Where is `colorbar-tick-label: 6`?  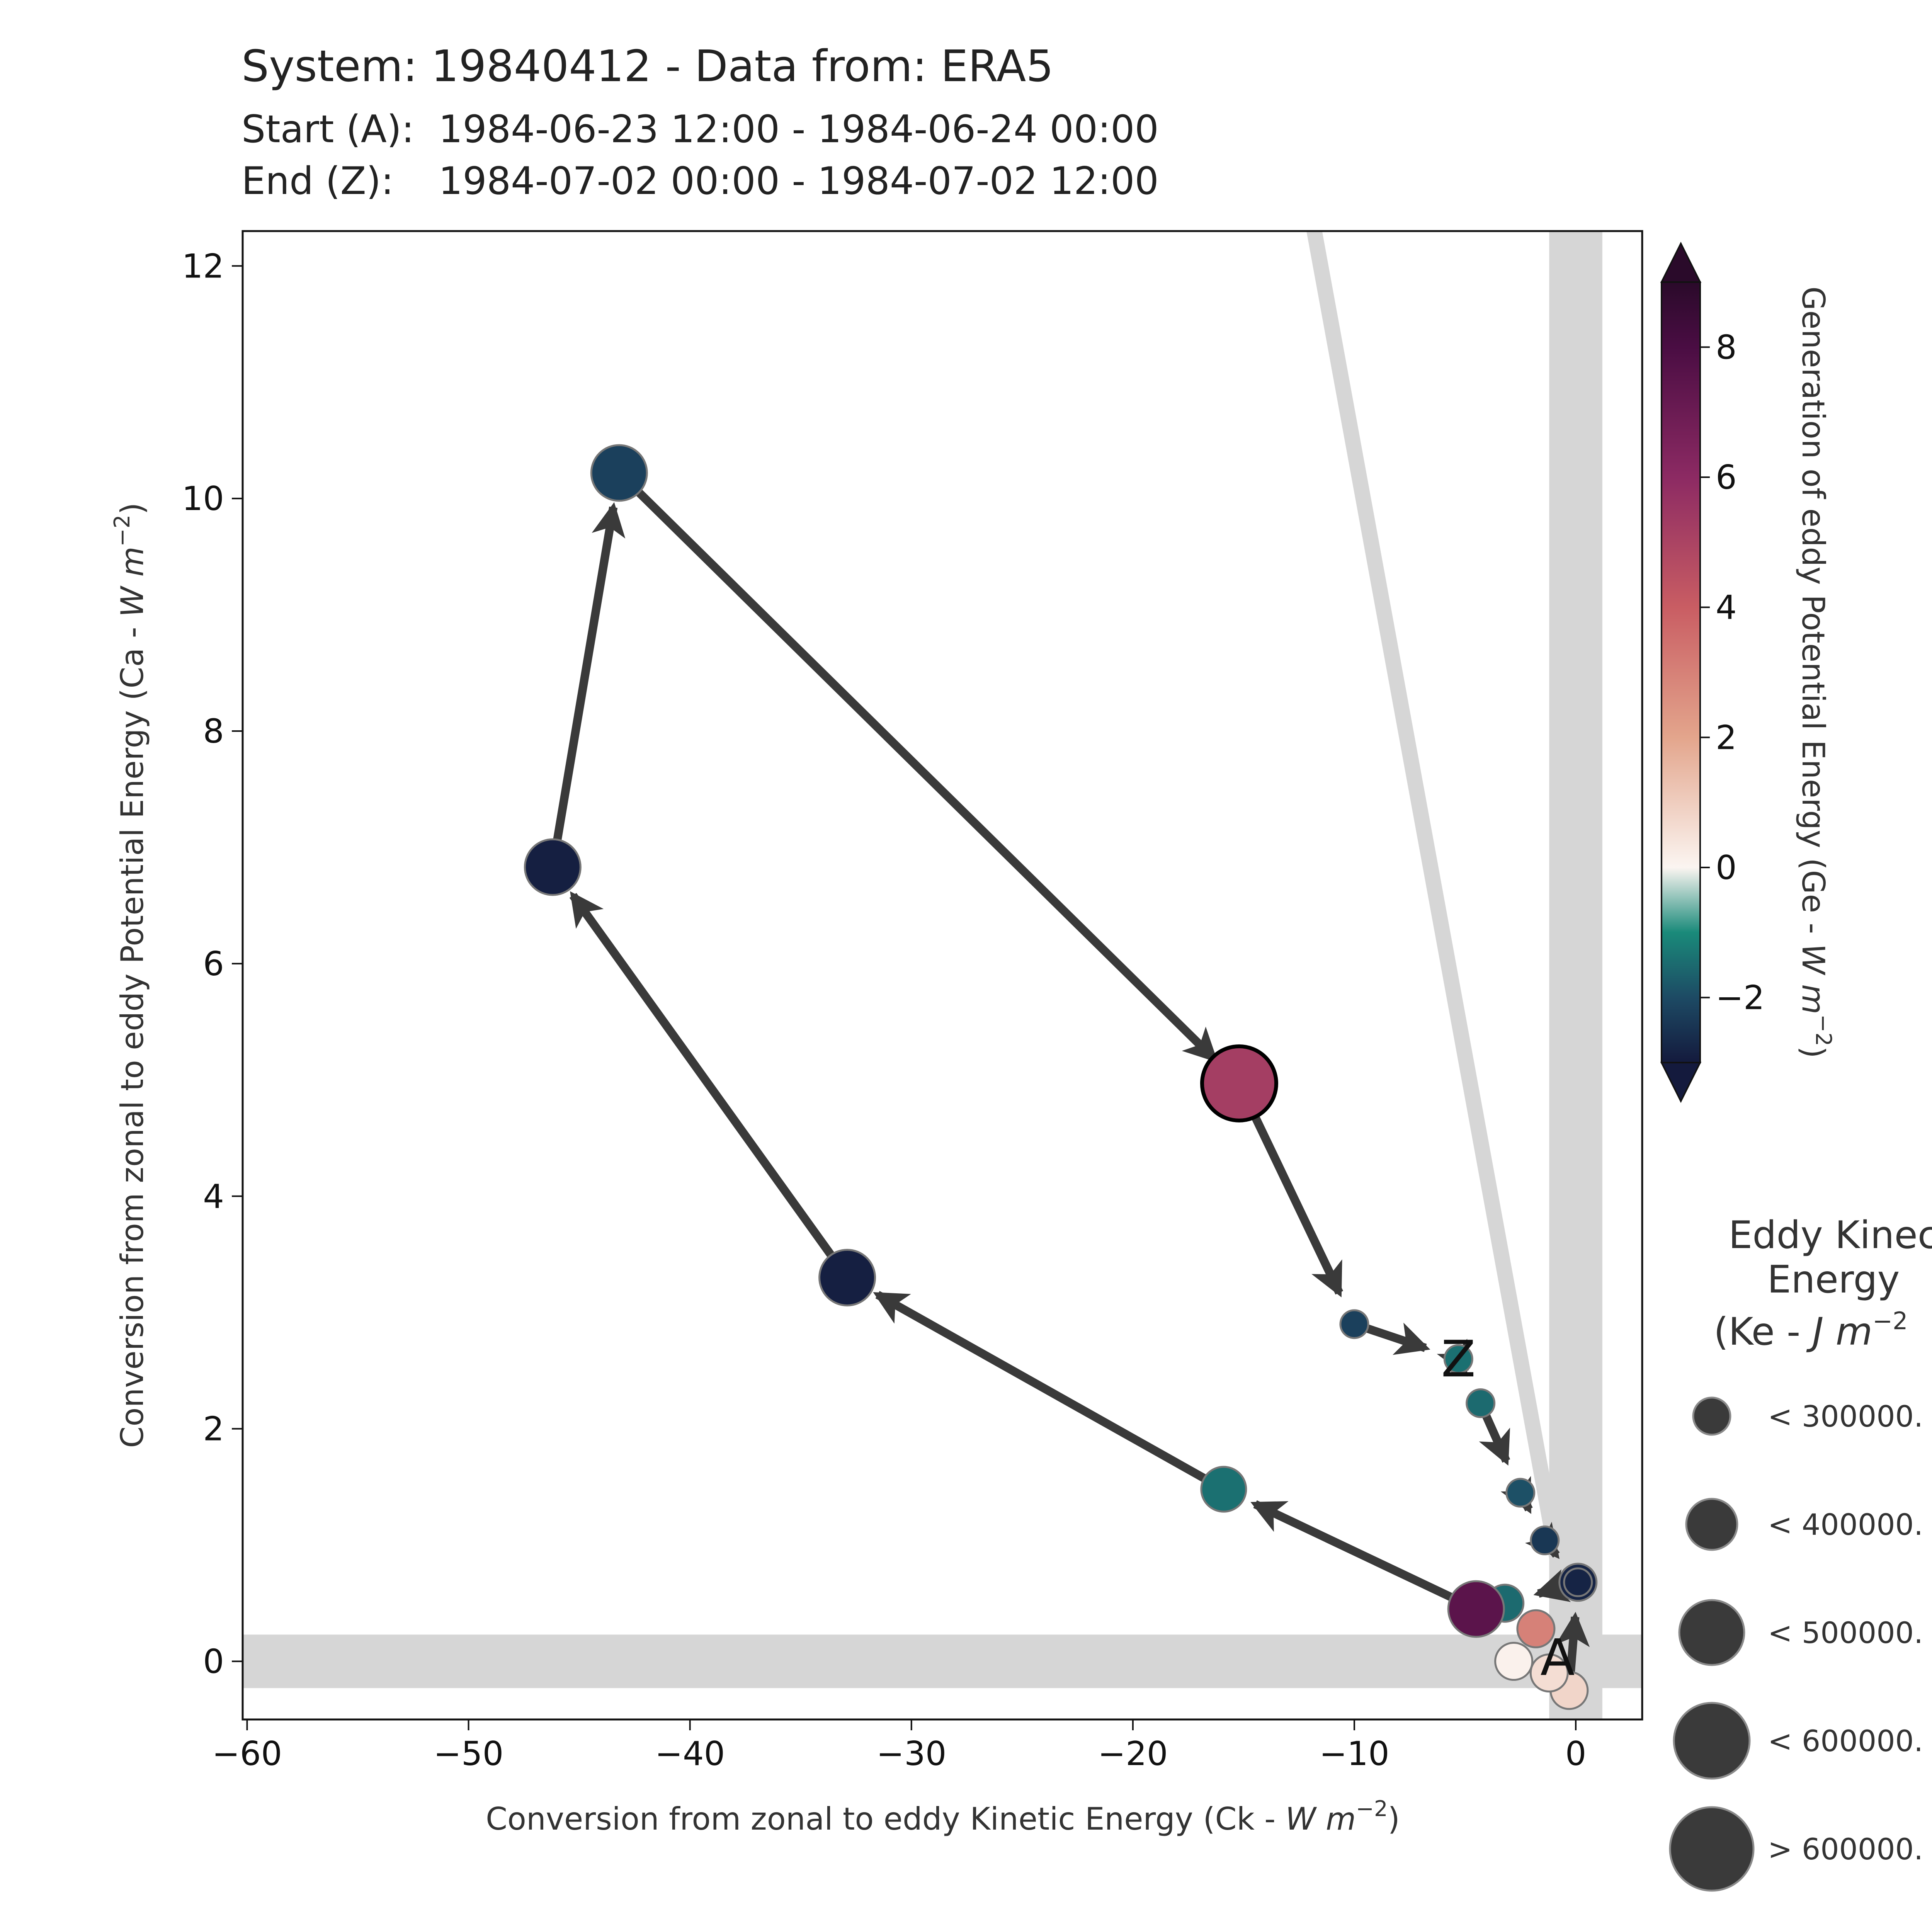
colorbar-tick-label: 6 is located at coordinates (1727, 478).